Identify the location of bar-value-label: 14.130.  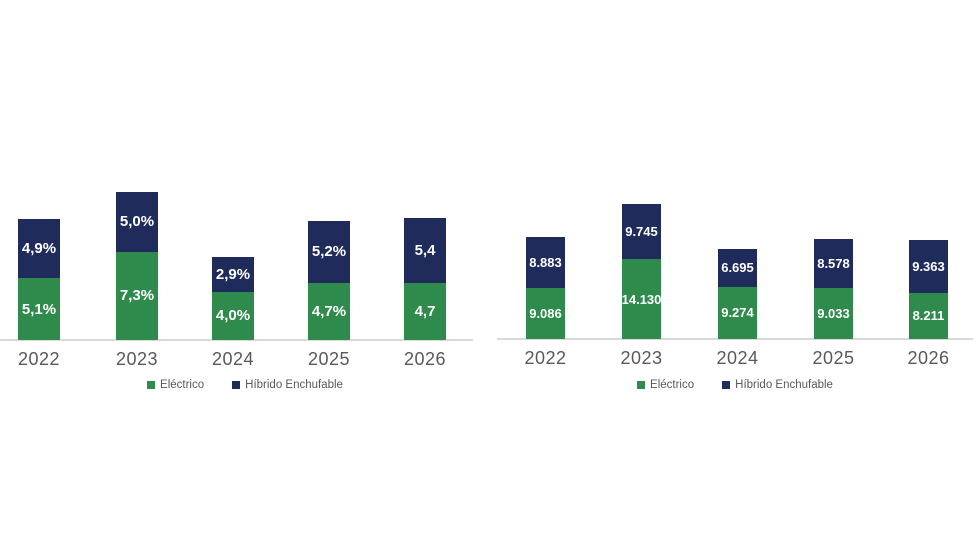
(641, 299).